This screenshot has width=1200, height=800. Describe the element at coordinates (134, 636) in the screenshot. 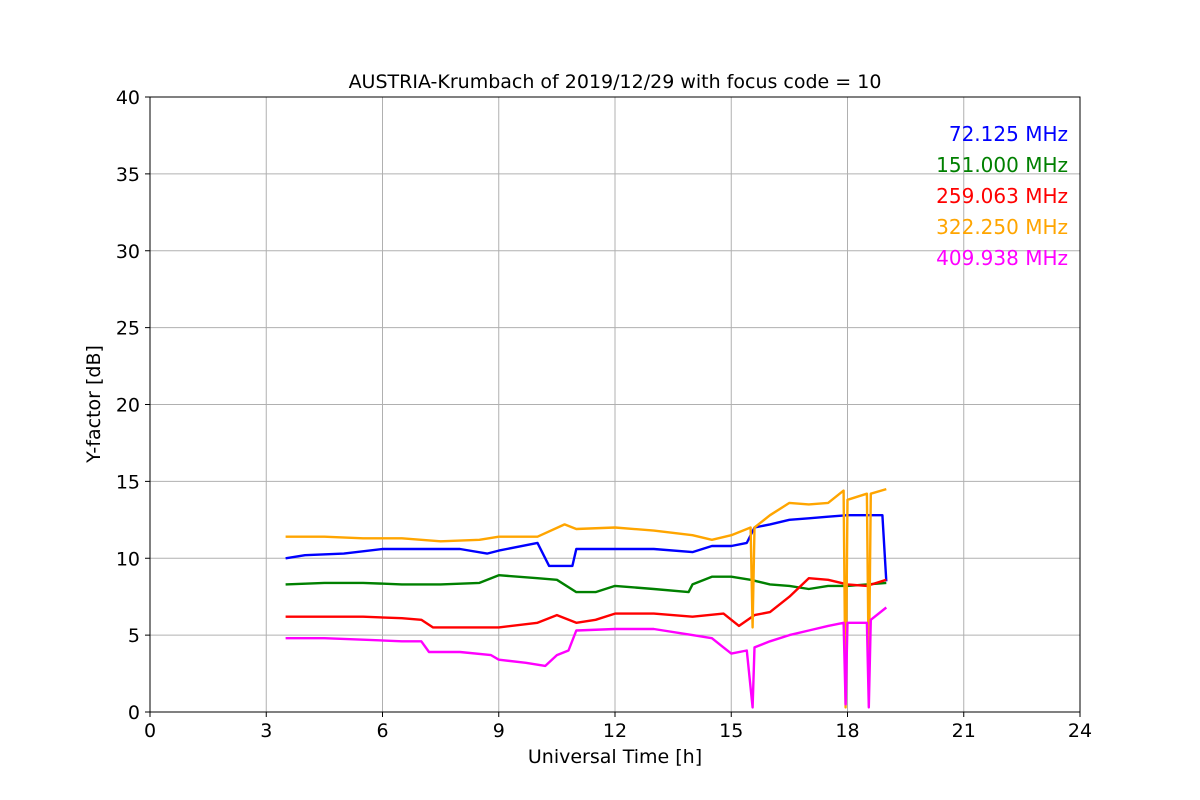

I see `y-tick-label: 5` at that location.